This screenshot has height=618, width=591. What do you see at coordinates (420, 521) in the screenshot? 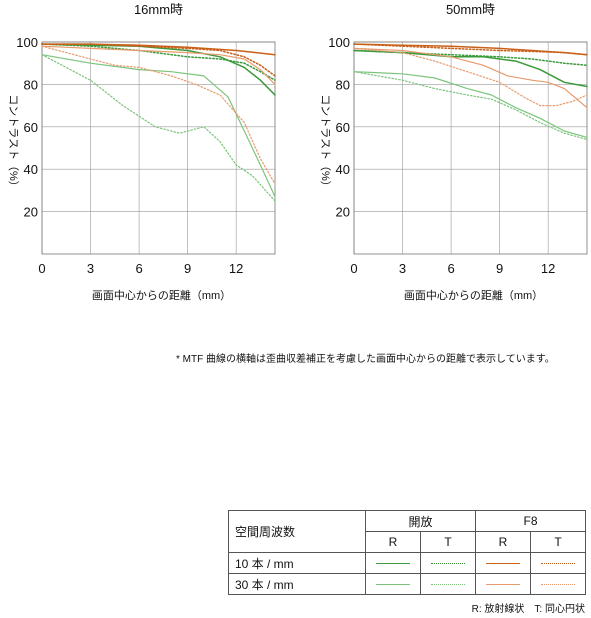
I see `legend-group-open: 開放` at bounding box center [420, 521].